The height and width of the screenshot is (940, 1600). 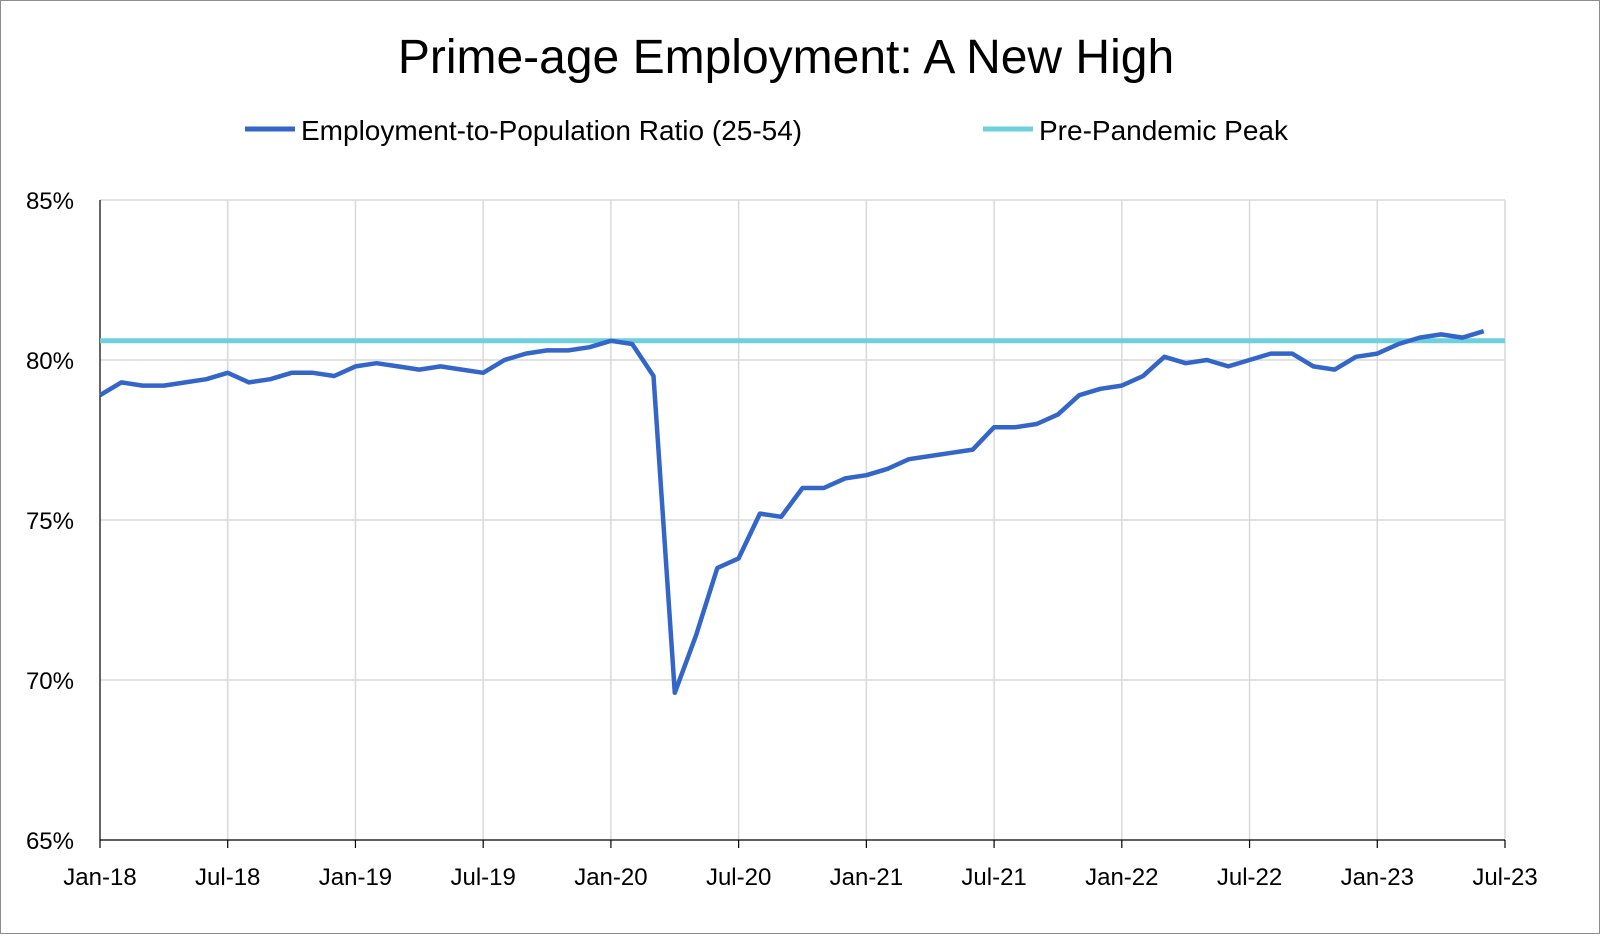 I want to click on x-tick-label: Jan-19, so click(x=355, y=877).